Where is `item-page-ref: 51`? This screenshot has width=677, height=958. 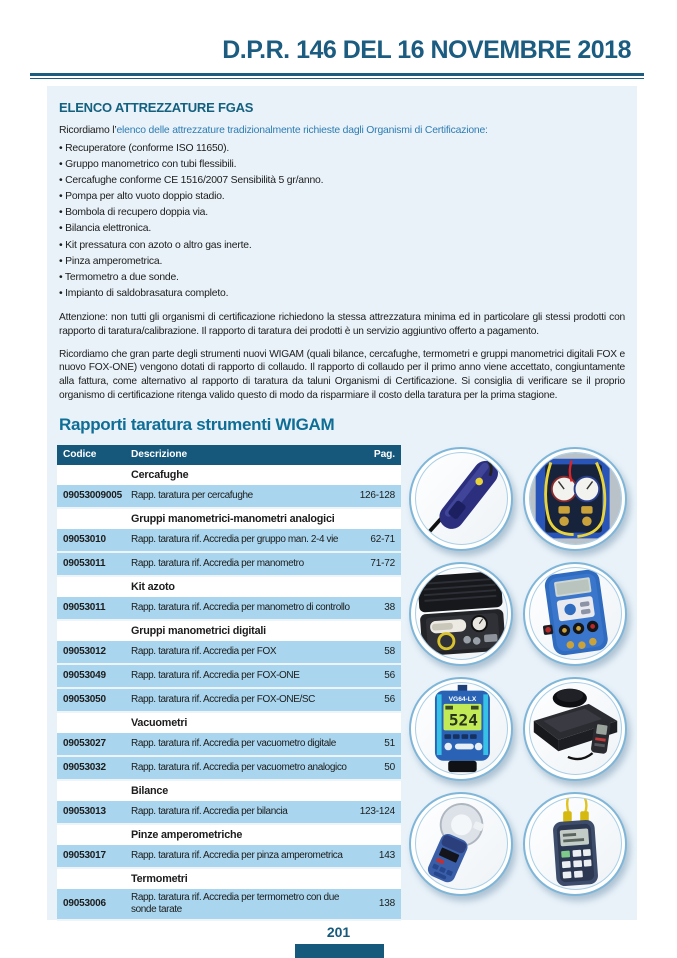
item-page-ref: 51 is located at coordinates (389, 744).